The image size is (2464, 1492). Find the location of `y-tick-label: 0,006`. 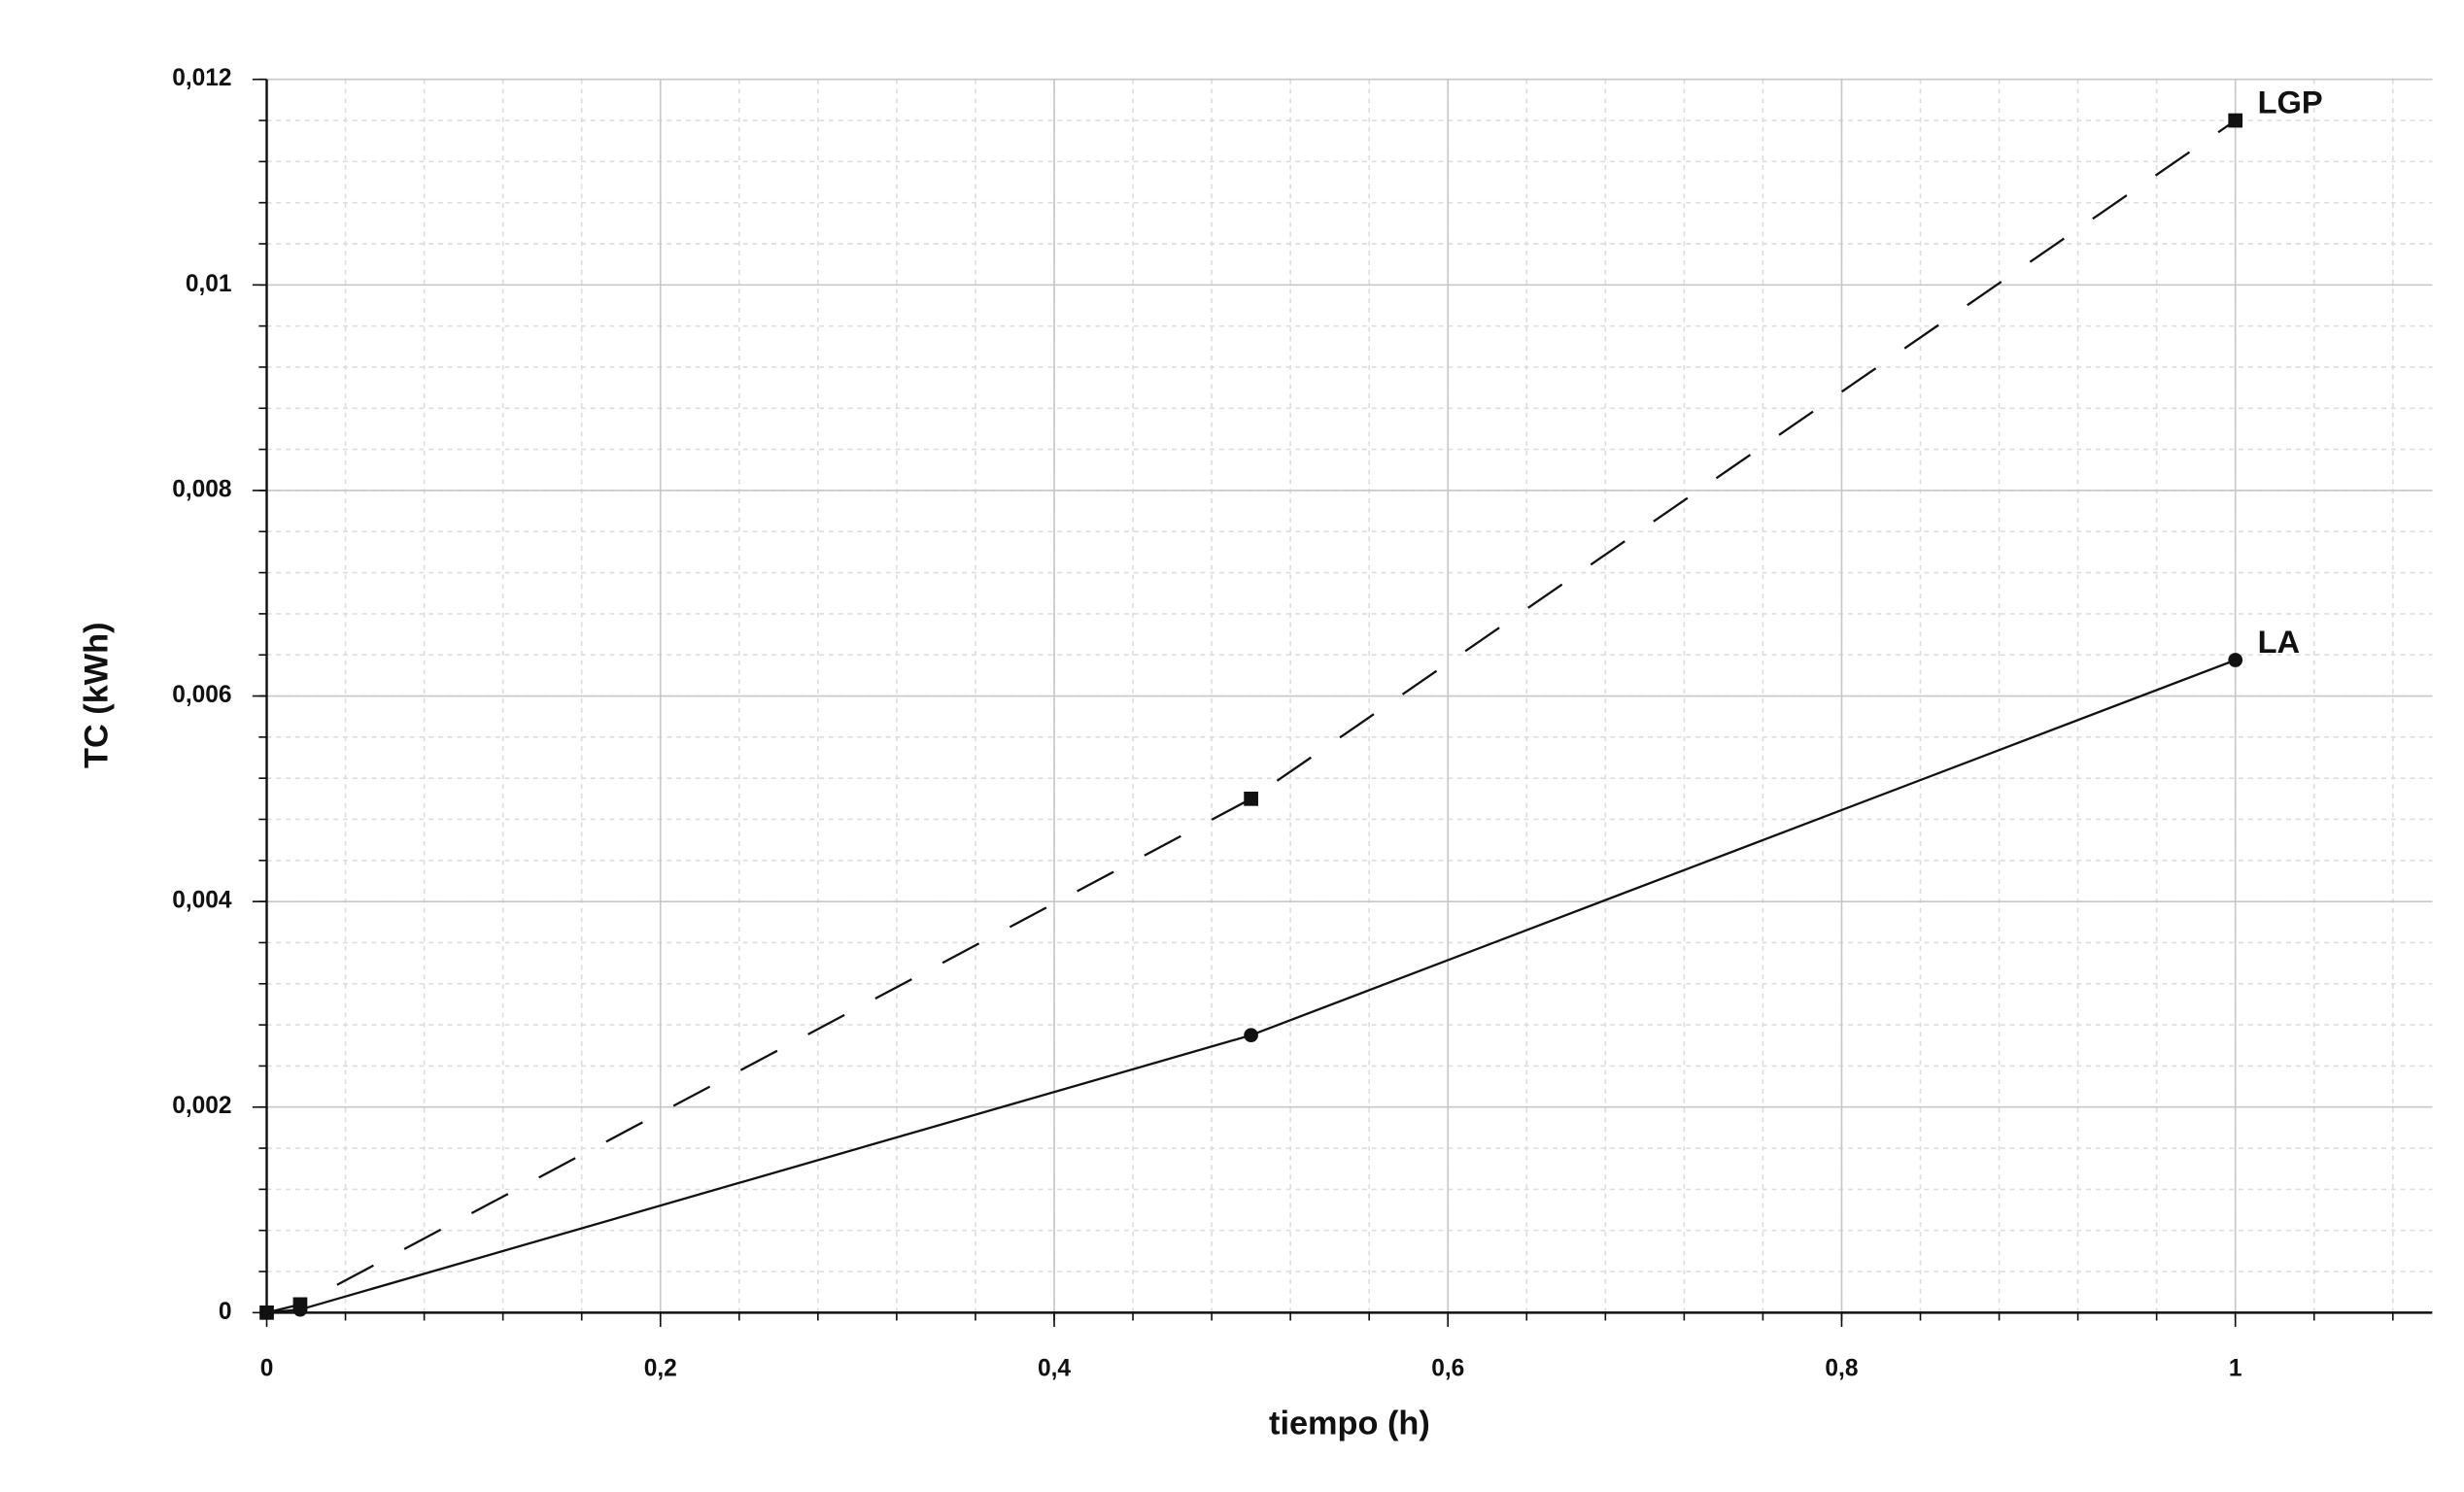

y-tick-label: 0,006 is located at coordinates (201, 695).